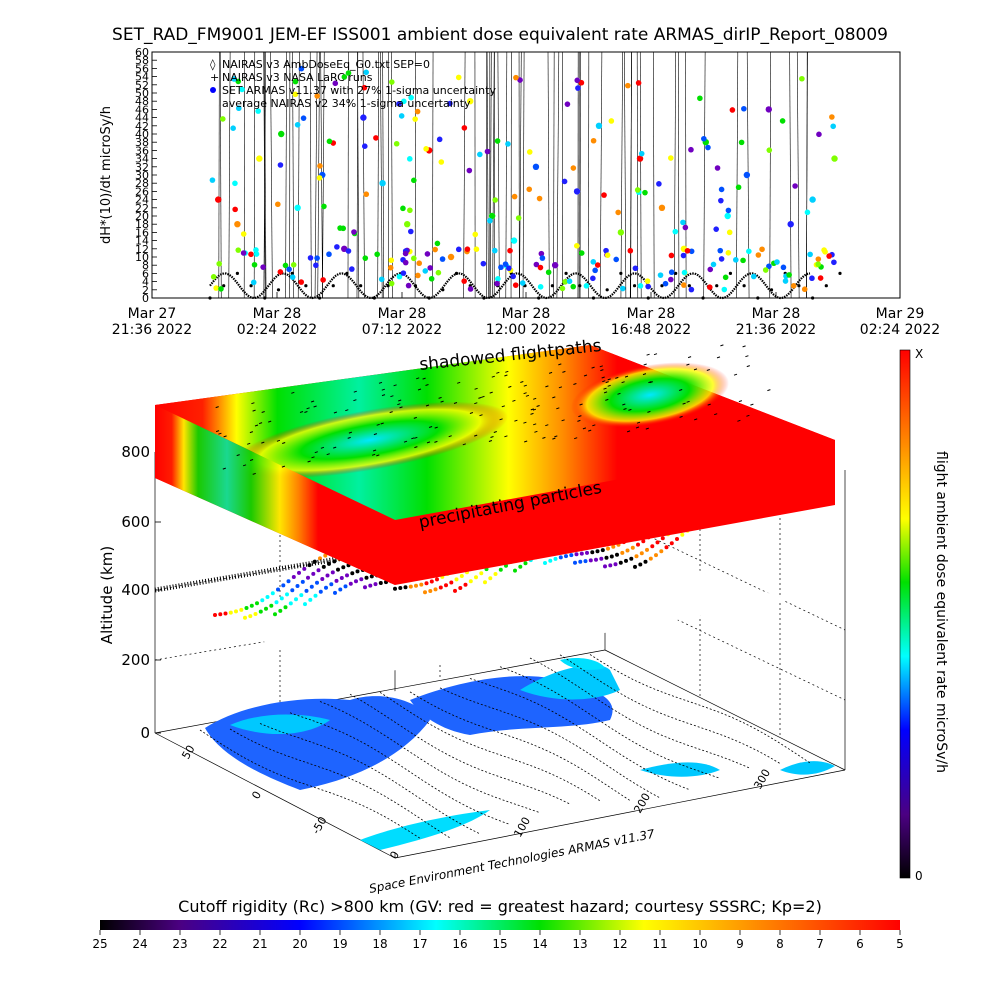 This screenshot has width=1000, height=1000. Describe the element at coordinates (277, 330) in the screenshot. I see `x-tick-label-line2: 02:24 2022` at that location.